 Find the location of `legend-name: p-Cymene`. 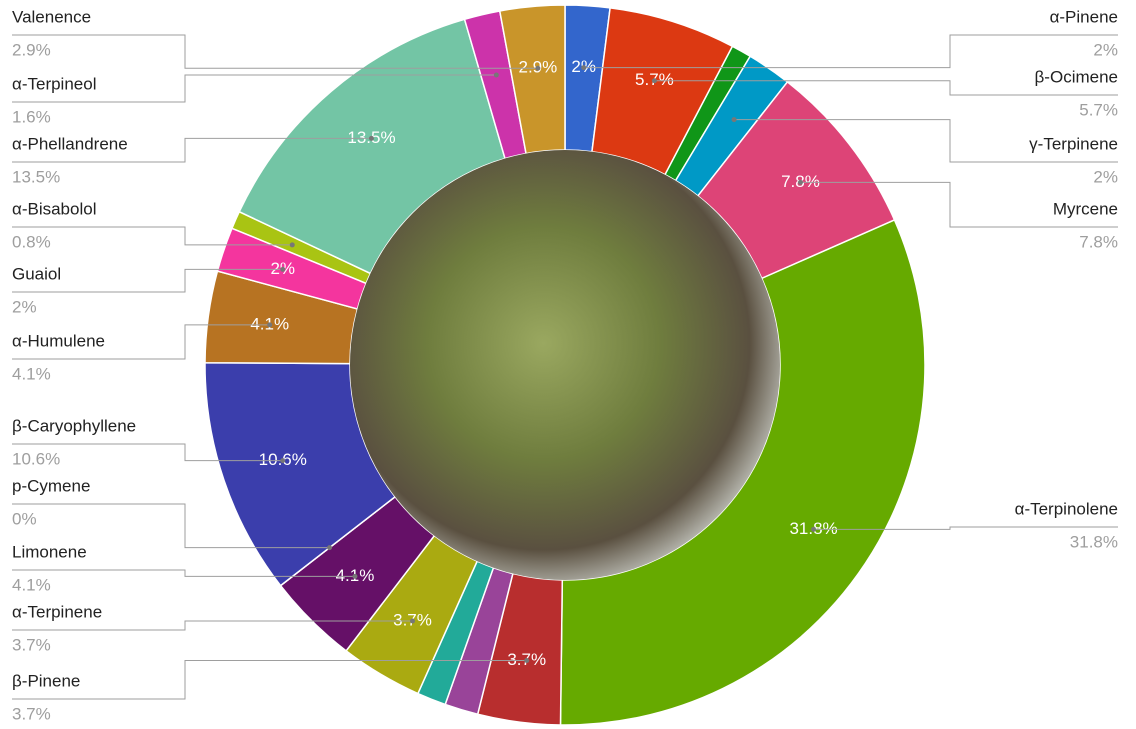

legend-name: p-Cymene is located at coordinates (51, 485).